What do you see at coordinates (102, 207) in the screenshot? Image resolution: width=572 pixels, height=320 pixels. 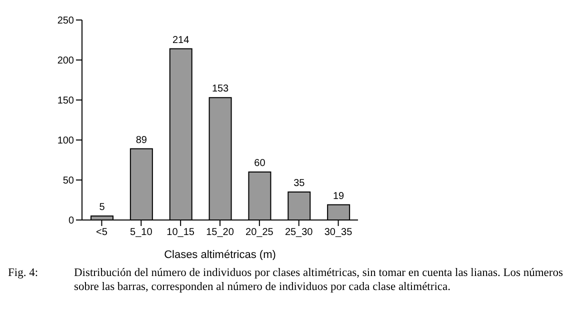 I see `data-label: 5` at bounding box center [102, 207].